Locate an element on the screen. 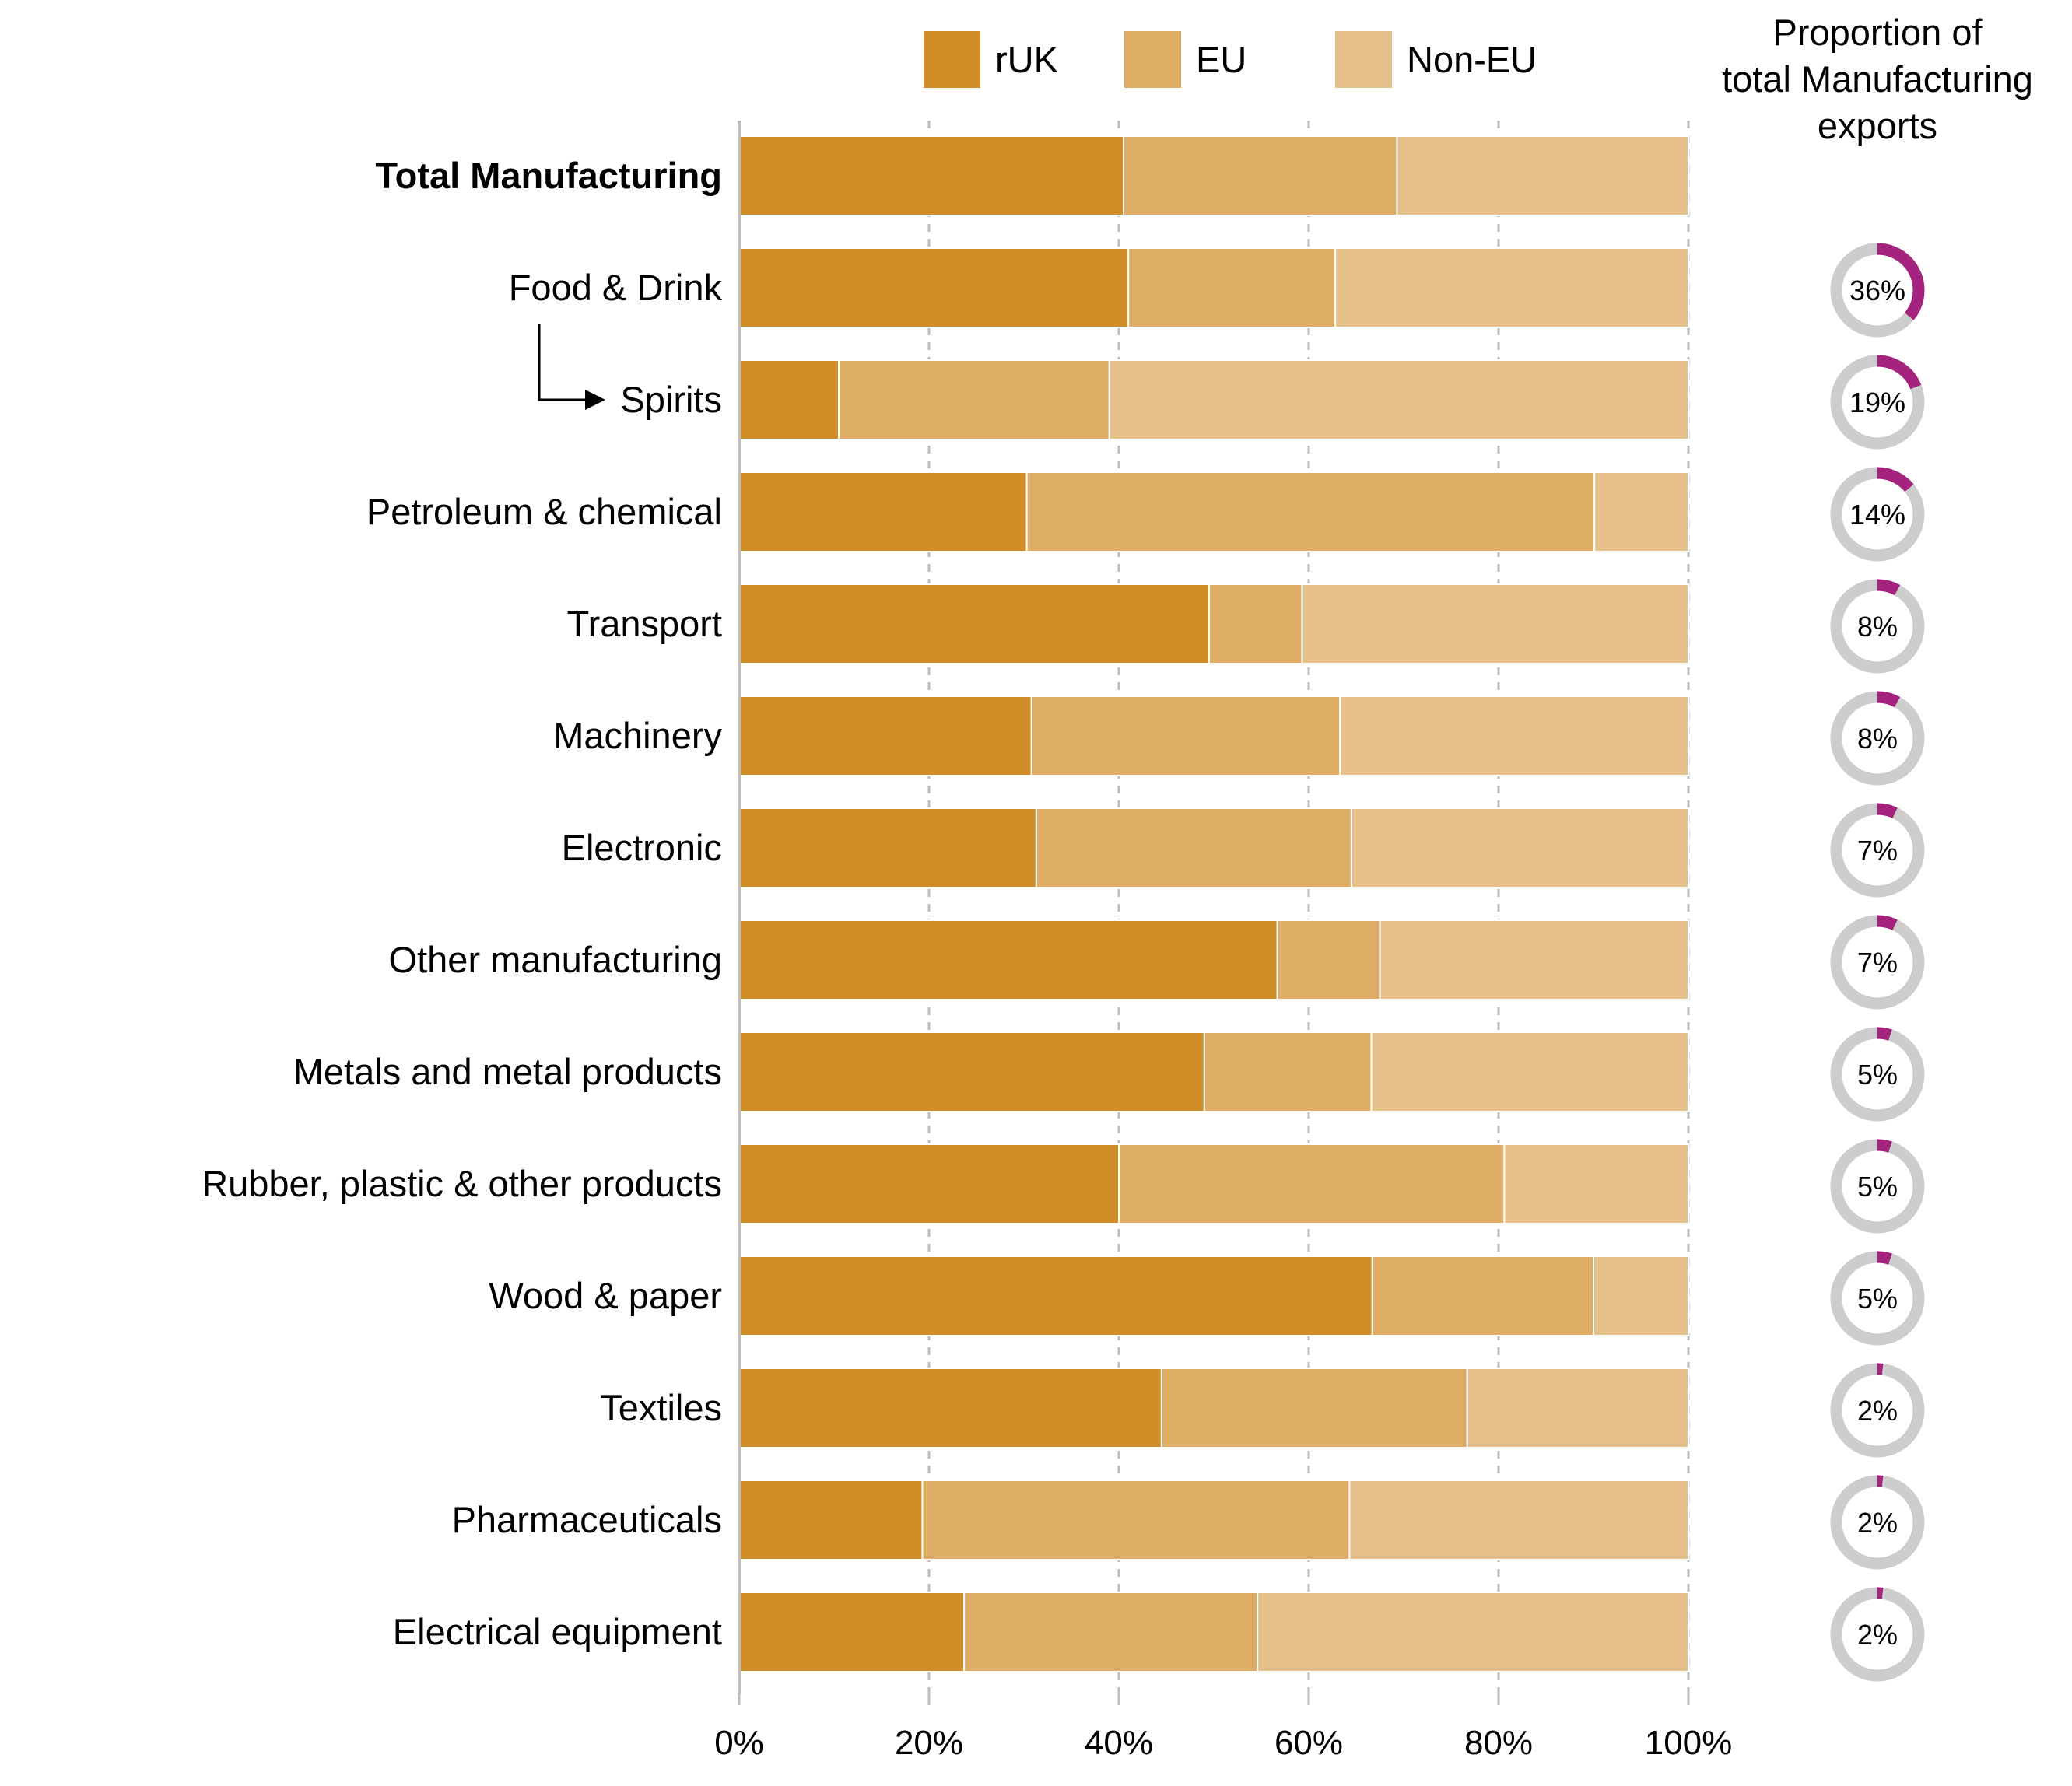 Image resolution: width=2072 pixels, height=1786 pixels. category-label-food-drink: Food & Drink is located at coordinates (616, 287).